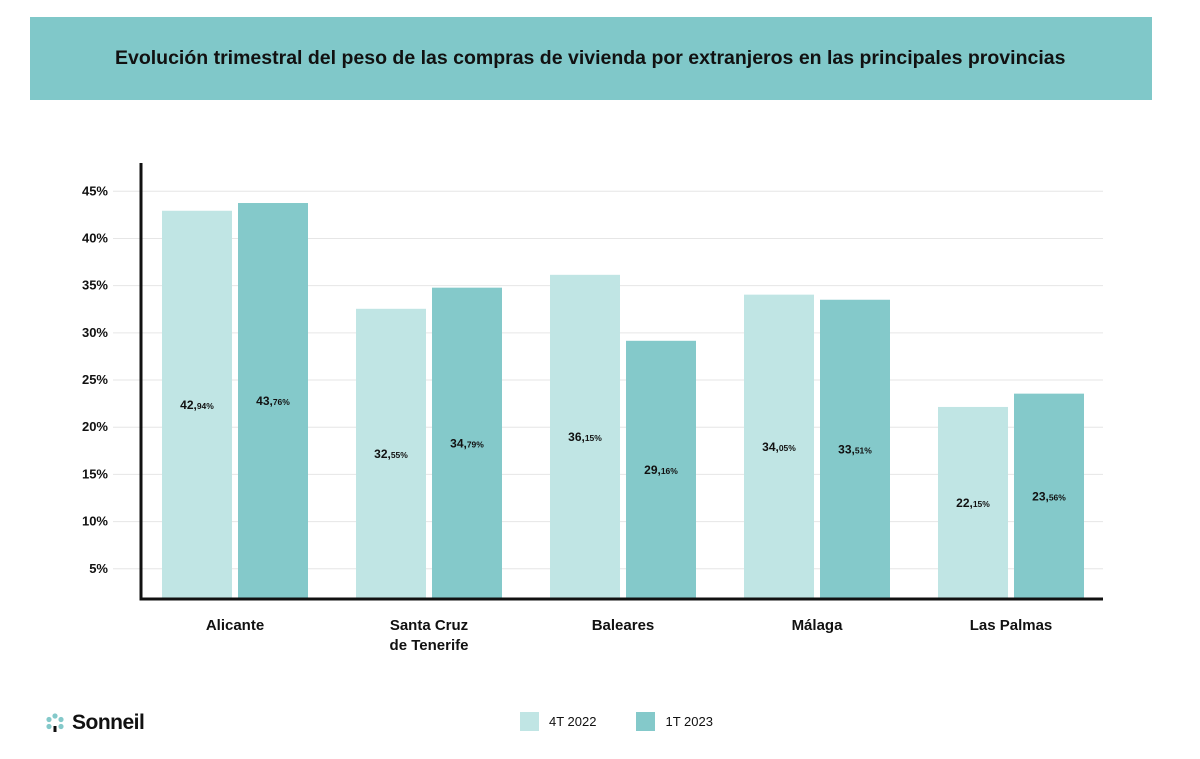 The height and width of the screenshot is (759, 1200). Describe the element at coordinates (98, 568) in the screenshot. I see `y-tick-label: 5%` at that location.